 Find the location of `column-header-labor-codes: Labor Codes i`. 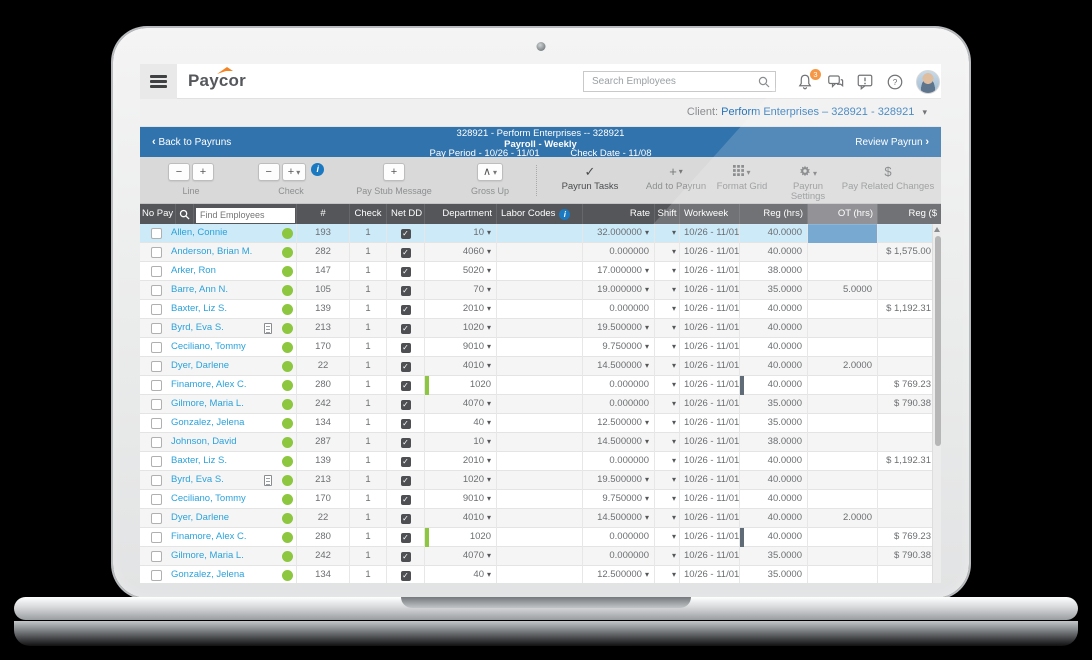

column-header-labor-codes: Labor Codes i is located at coordinates (540, 214).